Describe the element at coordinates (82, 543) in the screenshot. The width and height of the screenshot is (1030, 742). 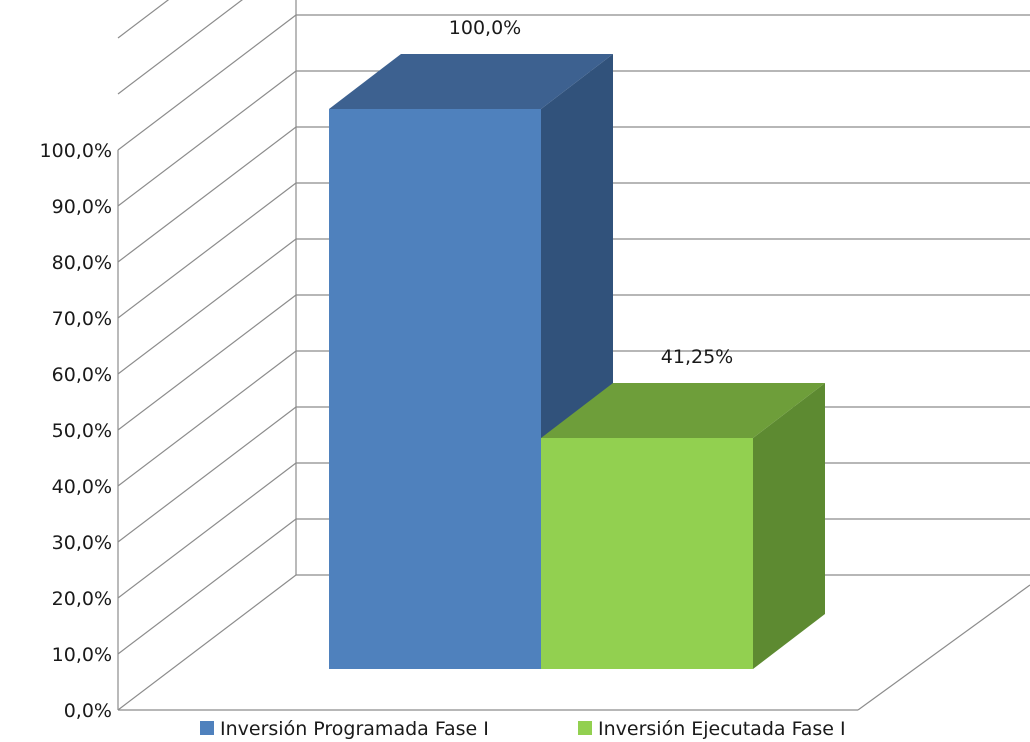
I see `y-tick-label: 30,0%` at that location.